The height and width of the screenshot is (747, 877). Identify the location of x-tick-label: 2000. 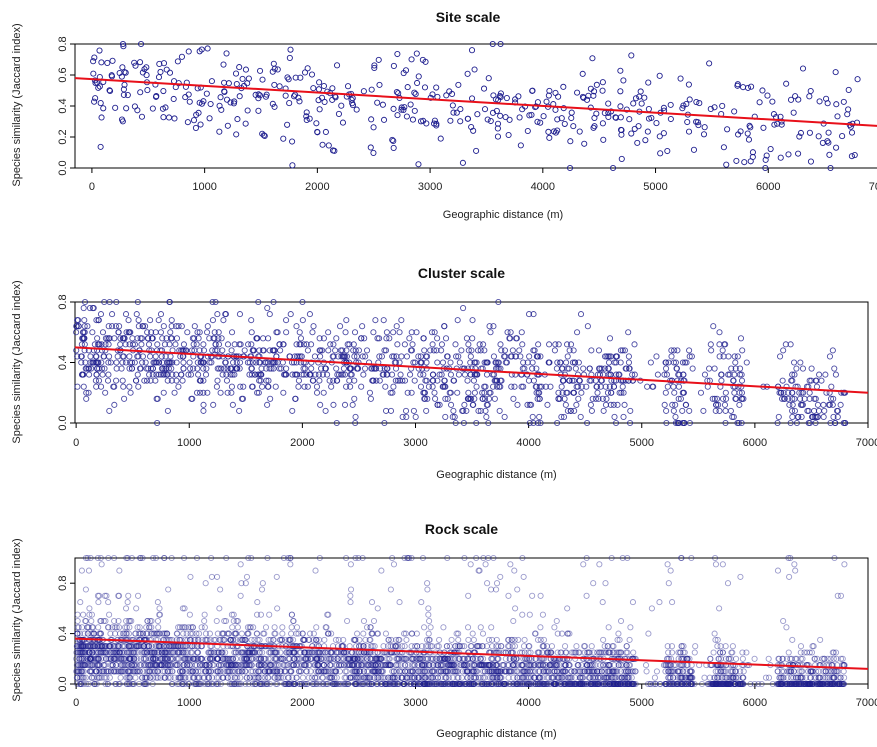
(317, 187).